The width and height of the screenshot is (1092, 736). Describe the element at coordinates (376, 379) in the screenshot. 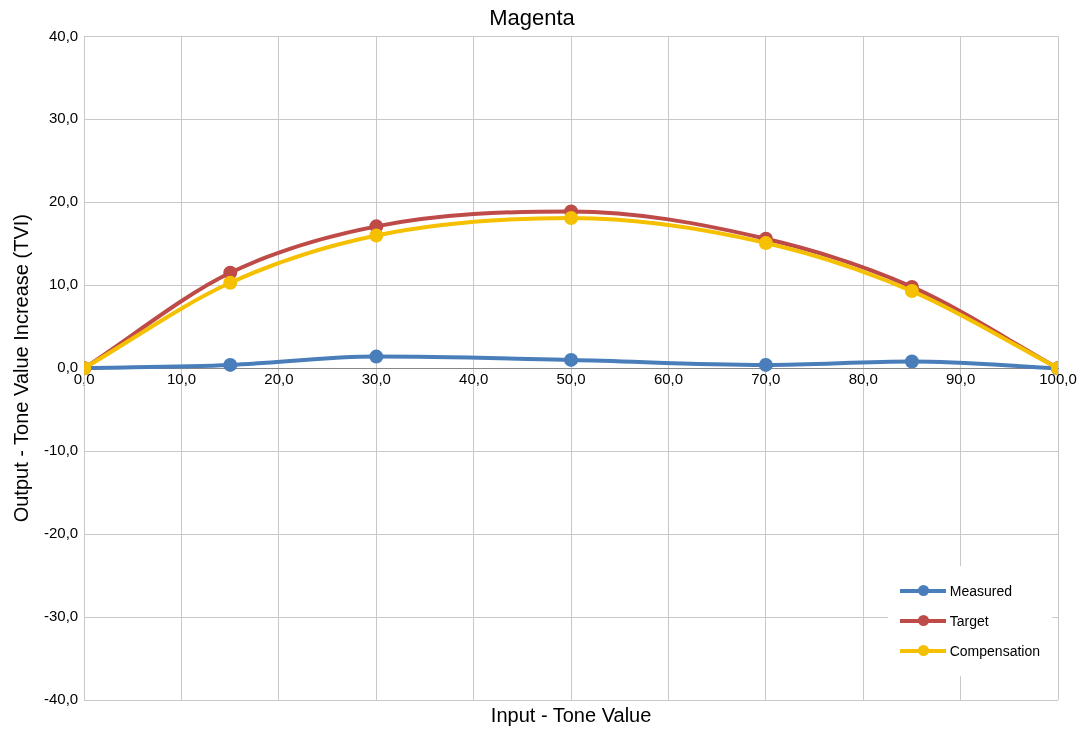

I see `x-tick-label: 30,0` at that location.